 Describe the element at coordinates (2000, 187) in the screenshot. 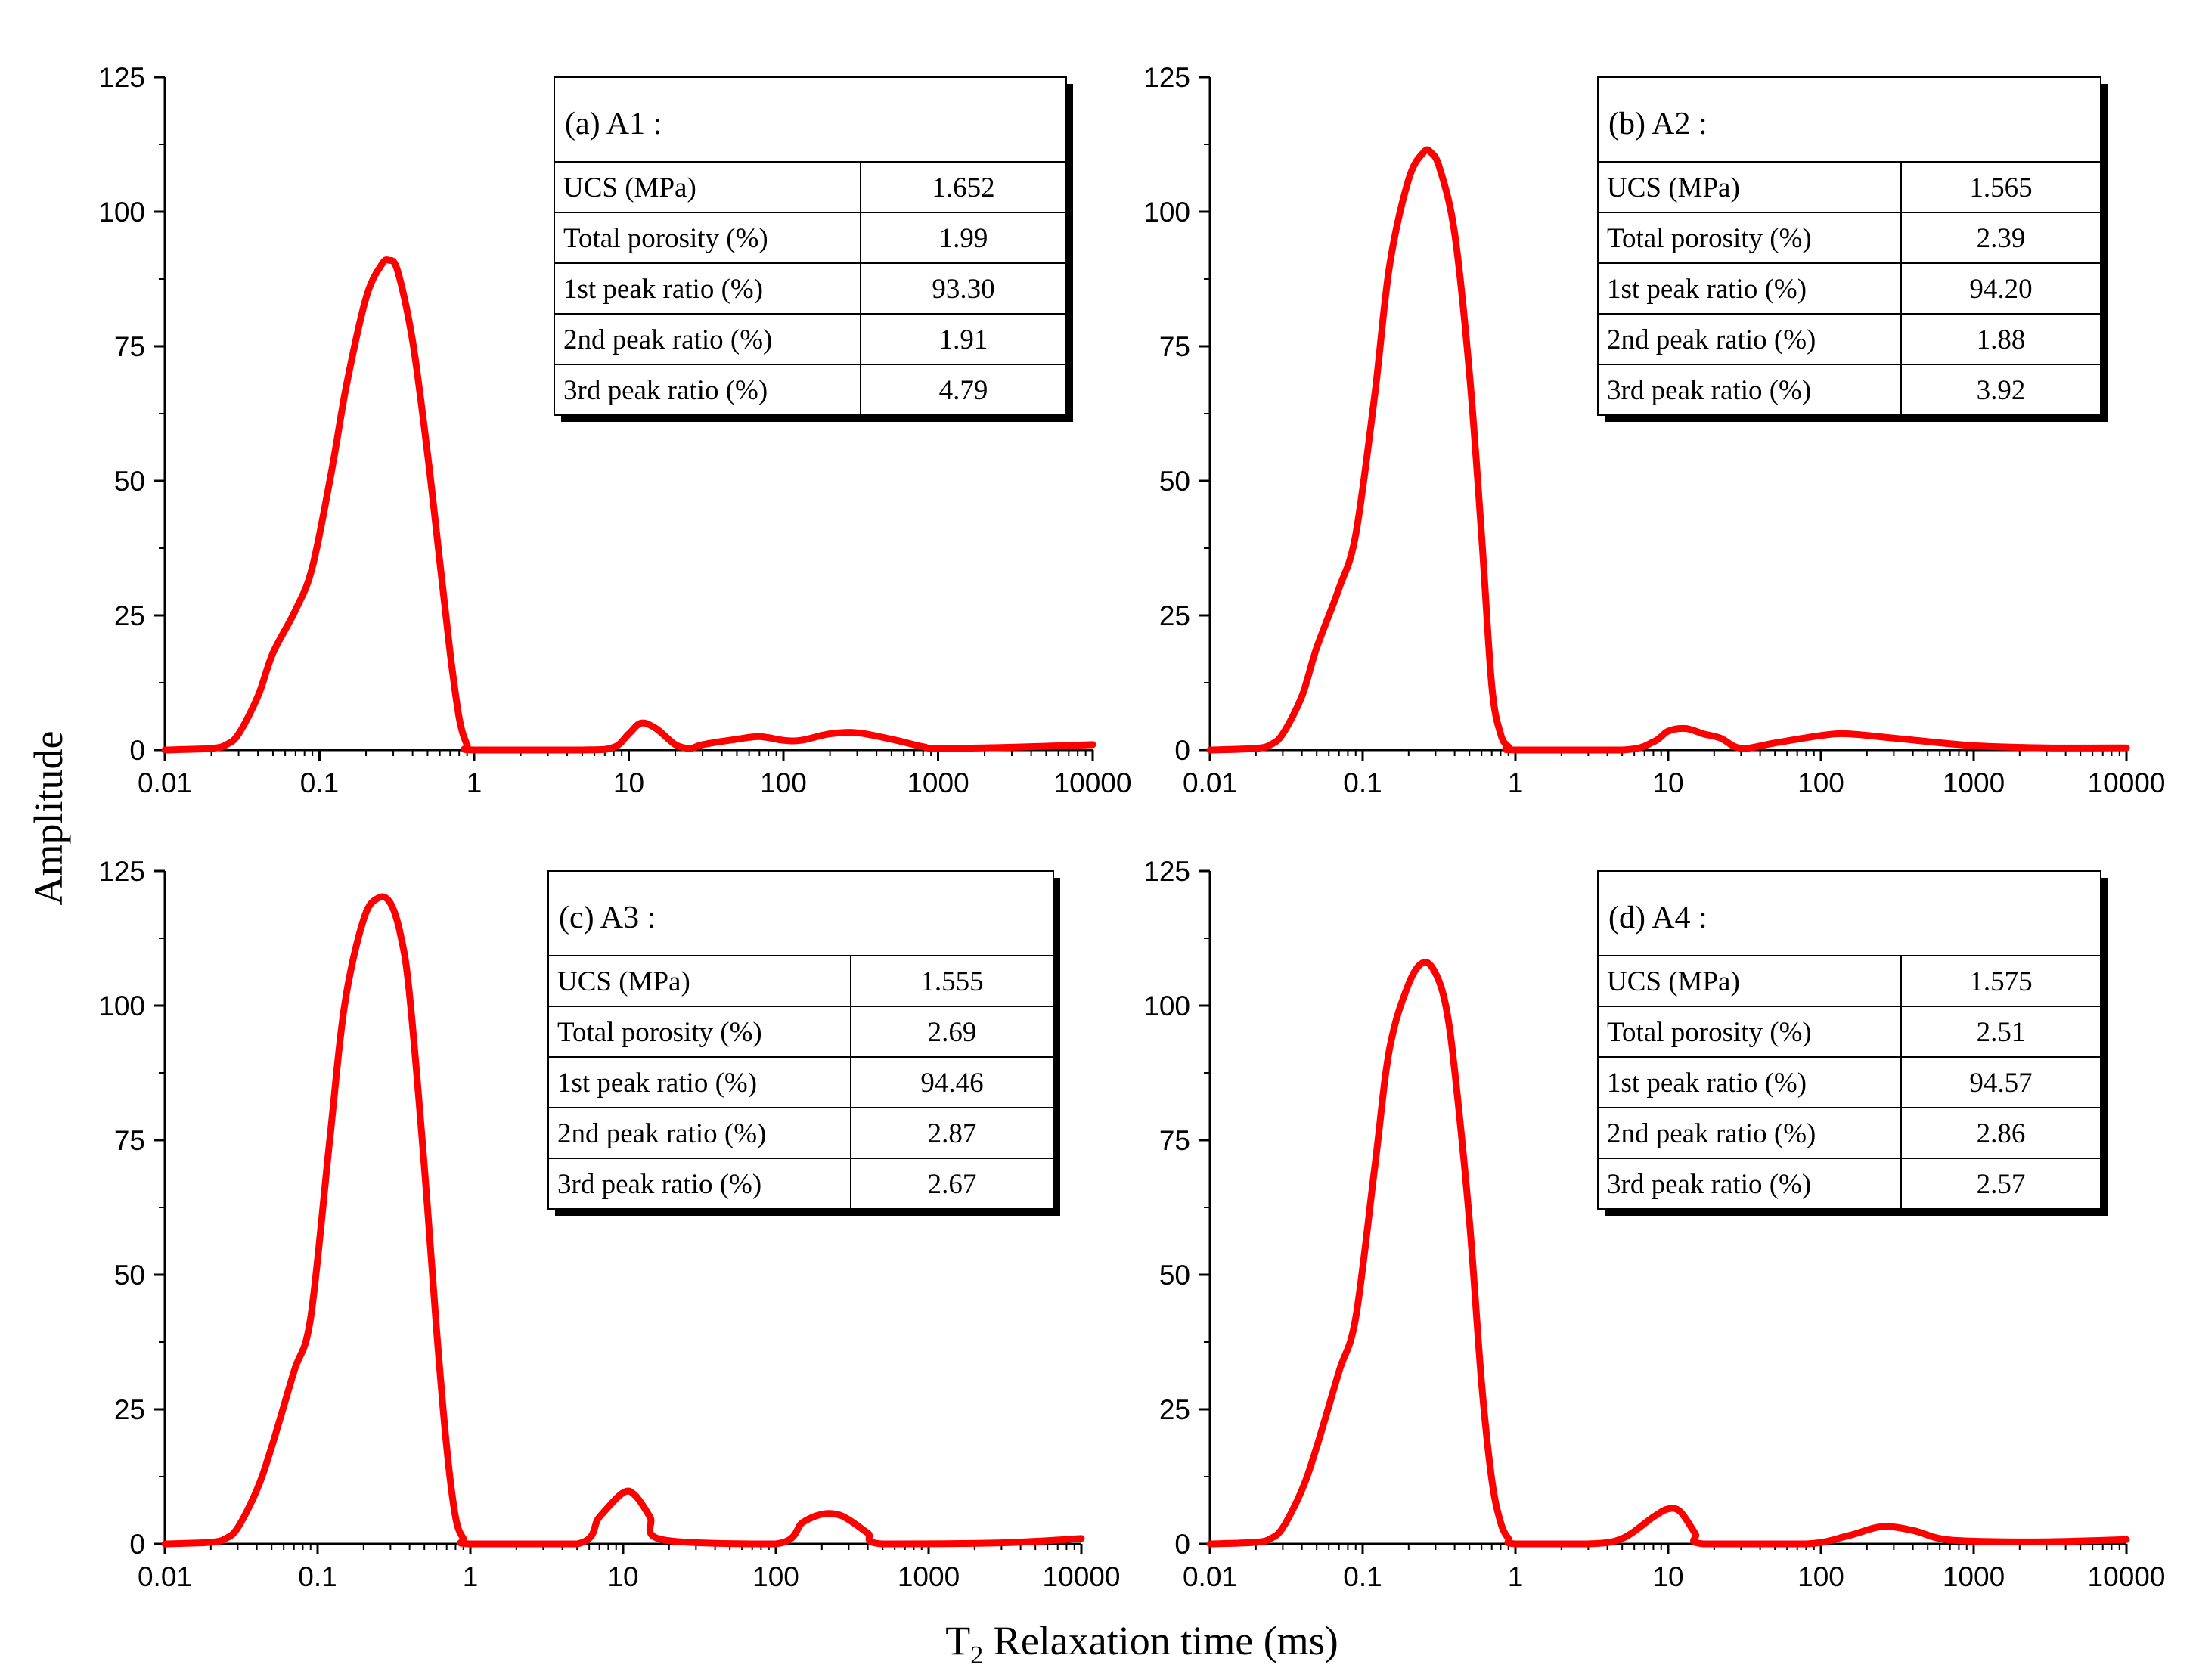

I see `table-row-value: 1.565` at that location.